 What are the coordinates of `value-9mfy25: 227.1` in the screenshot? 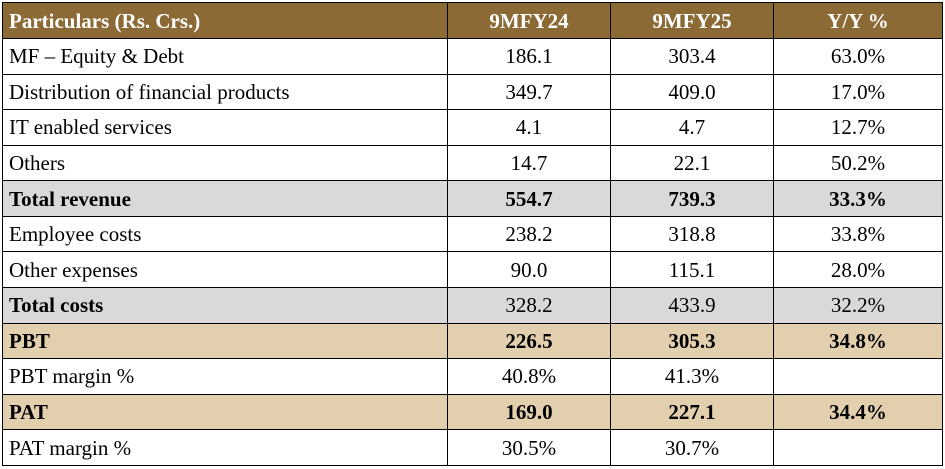 It's located at (692, 412).